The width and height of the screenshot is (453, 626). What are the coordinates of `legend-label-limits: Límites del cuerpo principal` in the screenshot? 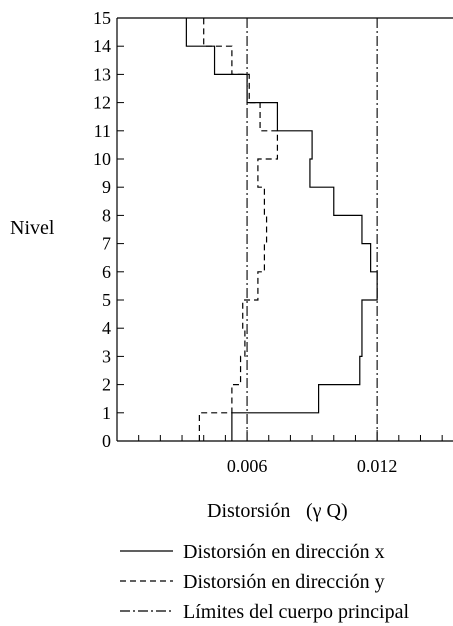 It's located at (296, 612).